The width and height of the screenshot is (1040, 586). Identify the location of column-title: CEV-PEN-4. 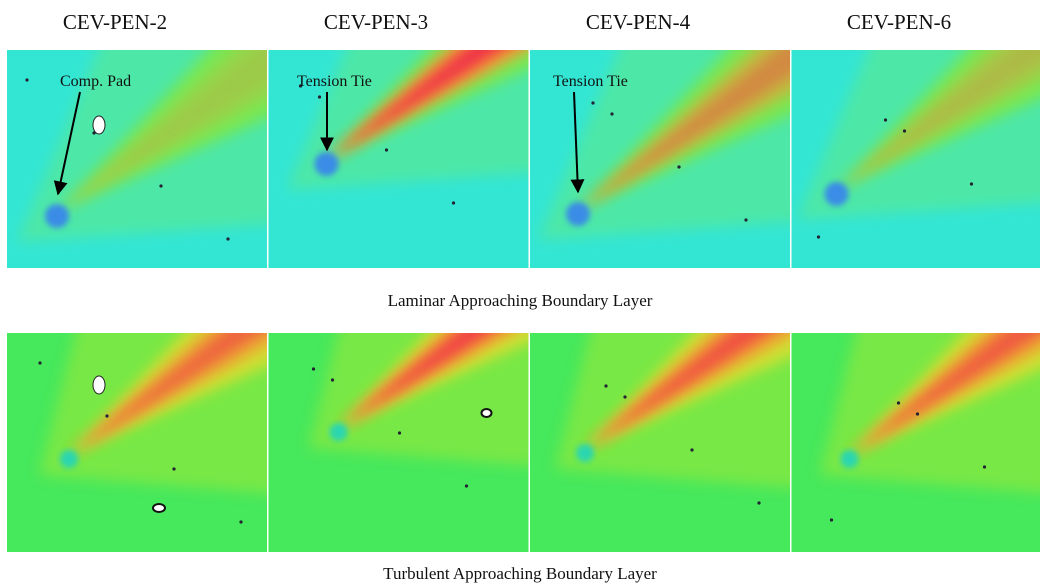
(638, 22).